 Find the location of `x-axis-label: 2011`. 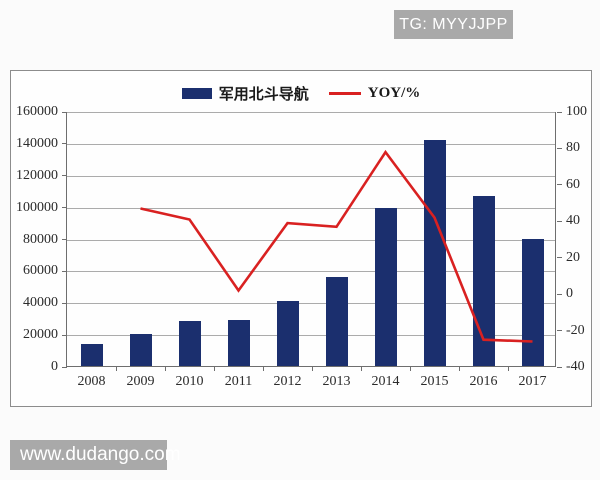

x-axis-label: 2011 is located at coordinates (238, 381).